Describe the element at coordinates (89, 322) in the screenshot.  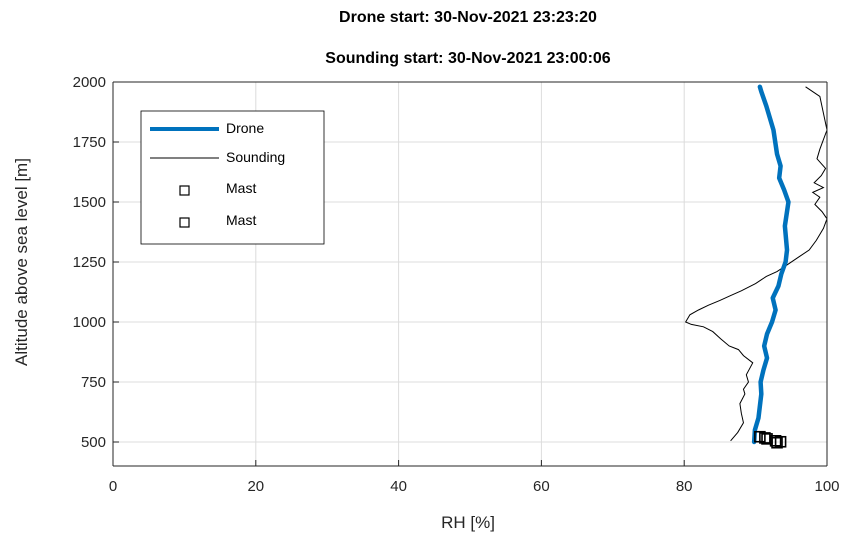
I see `y-tick-label: 1000` at that location.